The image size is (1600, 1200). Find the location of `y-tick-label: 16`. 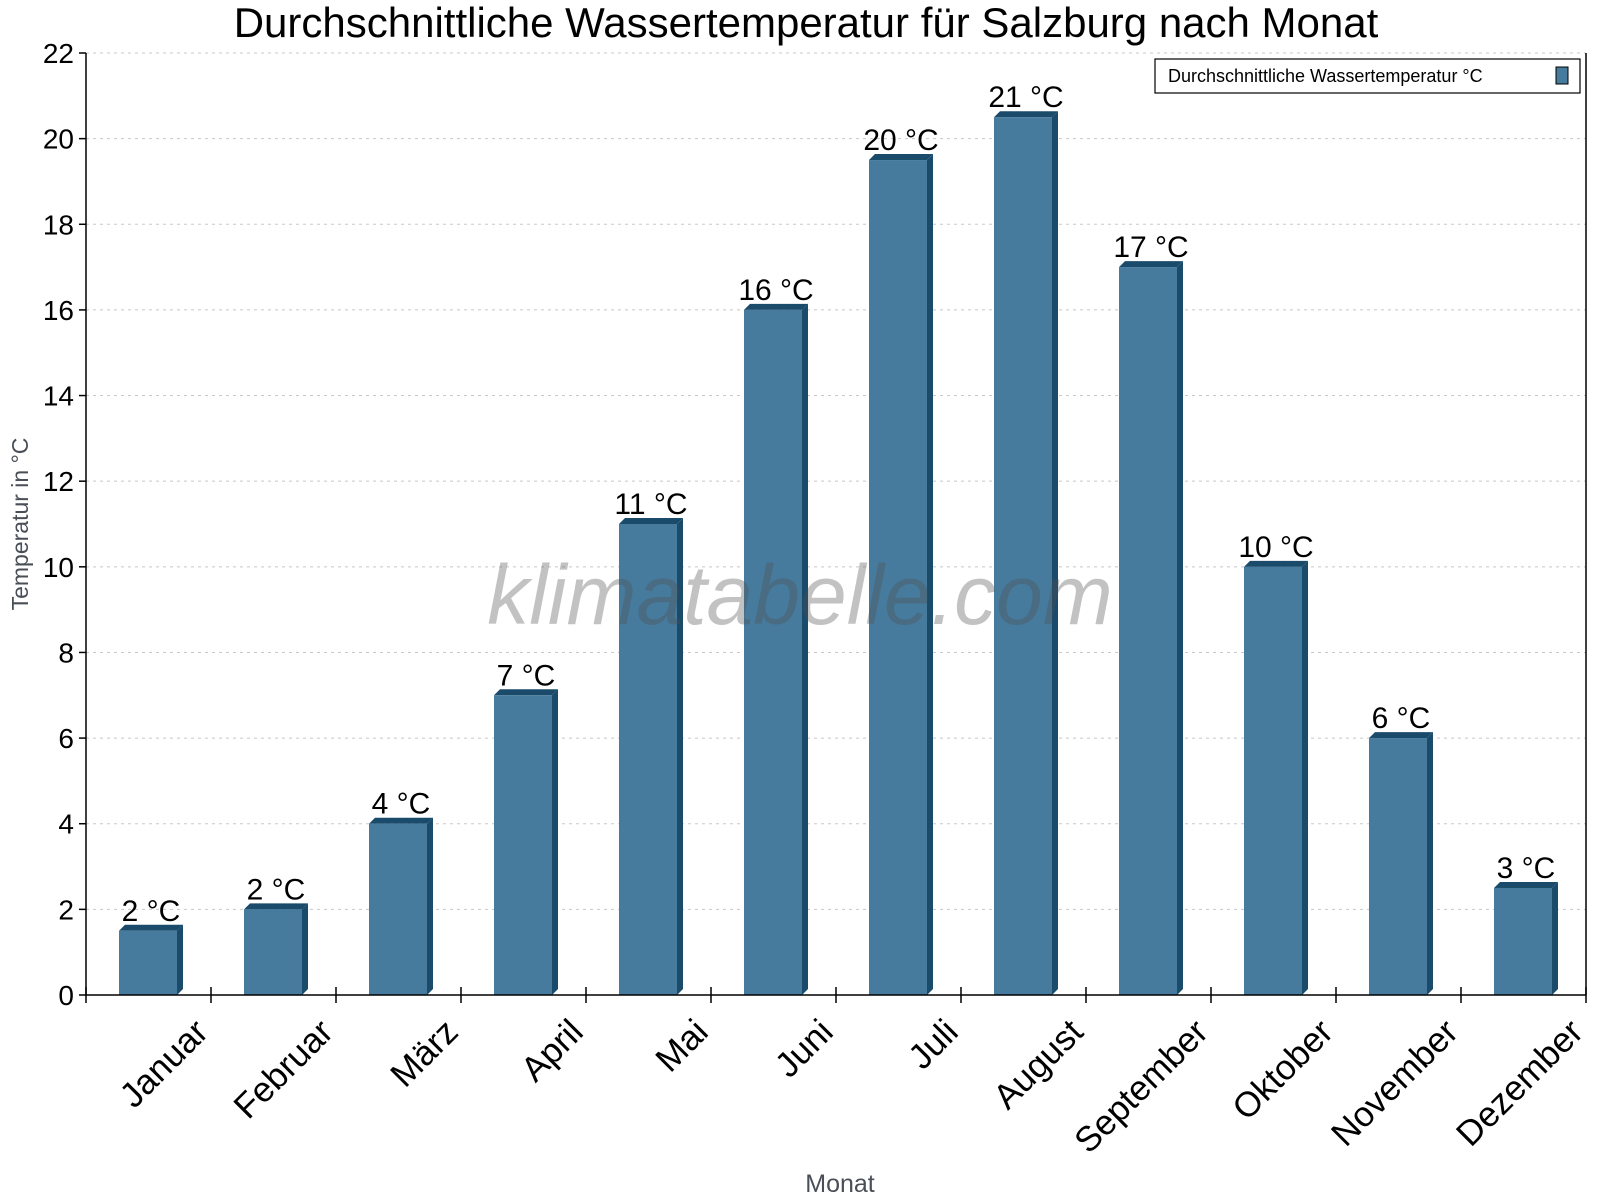

y-tick-label: 16 is located at coordinates (58, 310).